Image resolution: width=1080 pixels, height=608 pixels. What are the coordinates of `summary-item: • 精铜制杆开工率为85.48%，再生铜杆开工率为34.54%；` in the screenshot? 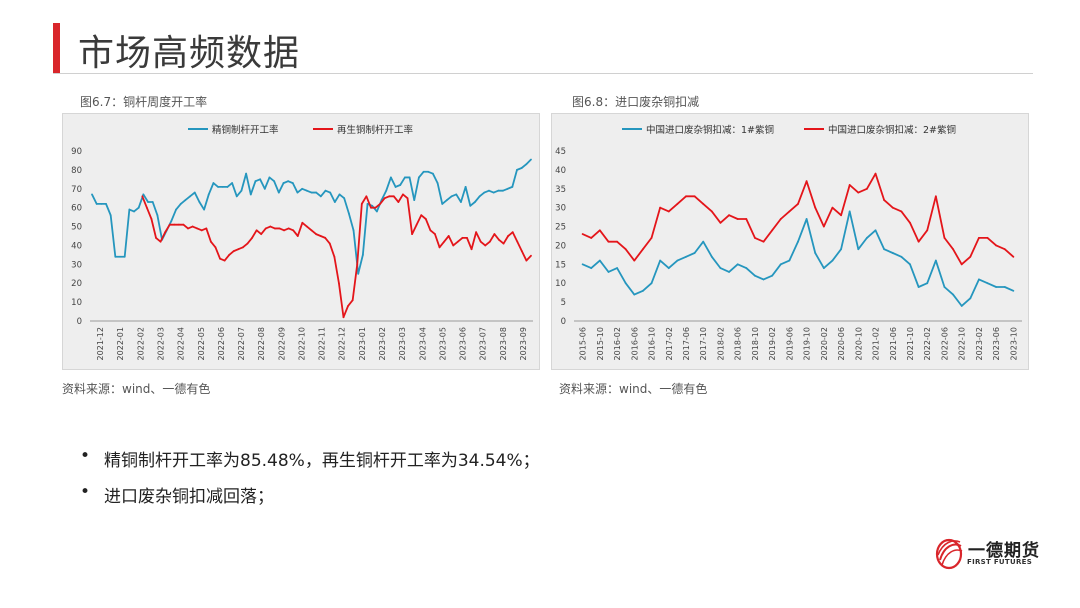 It's located at (309, 464).